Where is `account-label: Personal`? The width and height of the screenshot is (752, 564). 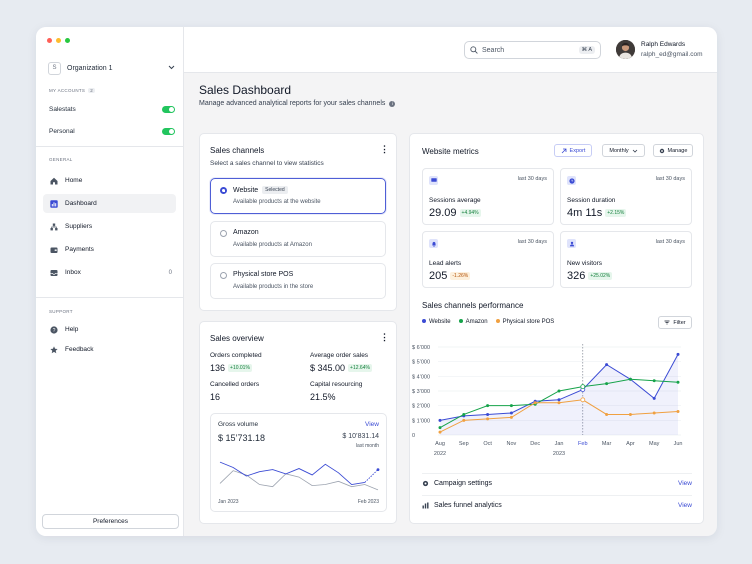 account-label: Personal is located at coordinates (62, 131).